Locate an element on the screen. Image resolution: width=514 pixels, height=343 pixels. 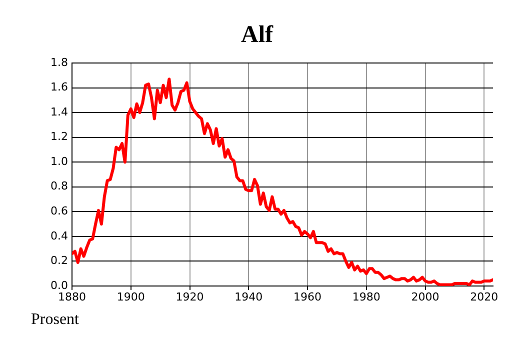
y-tick-label: 0.6 is located at coordinates (59, 211).